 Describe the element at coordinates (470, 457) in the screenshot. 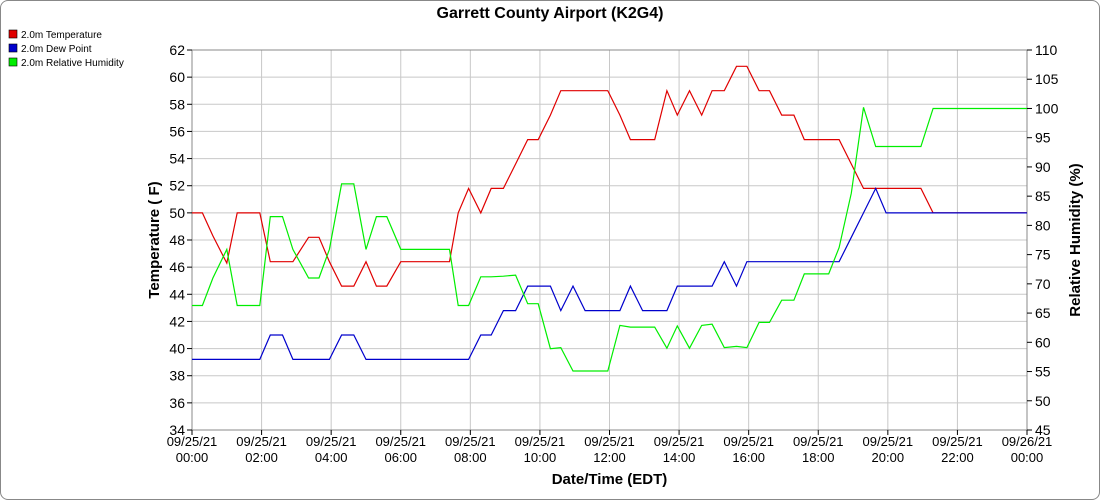

I see `tick-label-x-time: 08:00` at that location.